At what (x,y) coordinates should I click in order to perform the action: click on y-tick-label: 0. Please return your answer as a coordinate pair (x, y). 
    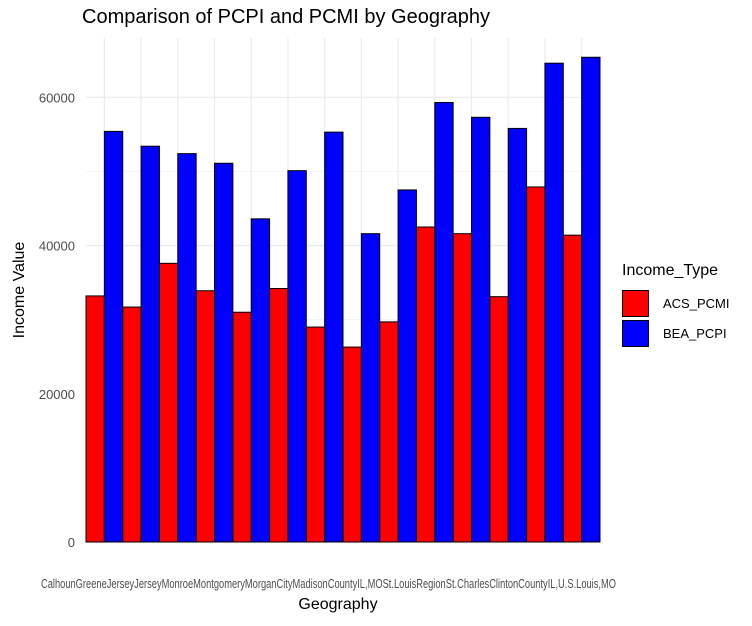
    Looking at the image, I should click on (71, 542).